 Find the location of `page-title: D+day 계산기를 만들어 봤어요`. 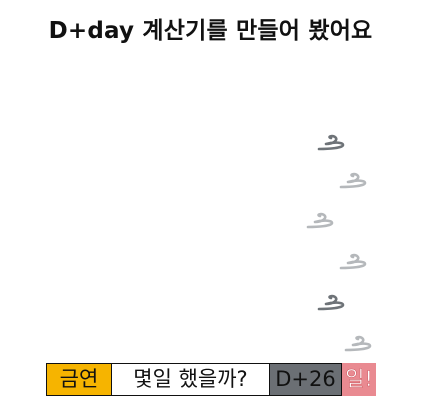

page-title: D+day 계산기를 만들어 봤어요 is located at coordinates (210, 31).